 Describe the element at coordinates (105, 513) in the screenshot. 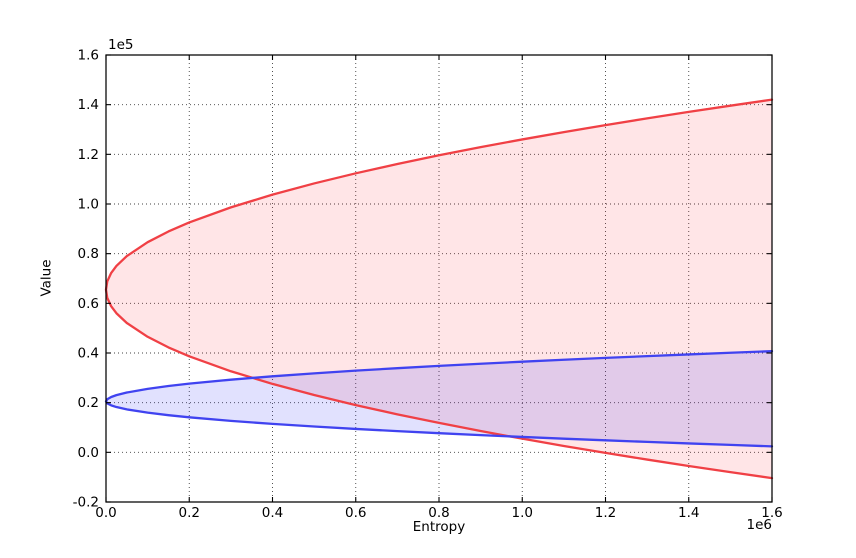

I see `x-tick-label: 0.0` at that location.